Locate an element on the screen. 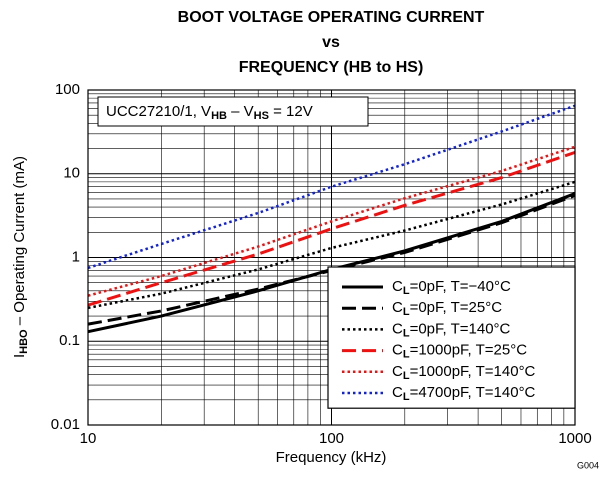 This screenshot has width=608, height=481. legend-label-part: =4700pF, T=140°C is located at coordinates (473, 392).